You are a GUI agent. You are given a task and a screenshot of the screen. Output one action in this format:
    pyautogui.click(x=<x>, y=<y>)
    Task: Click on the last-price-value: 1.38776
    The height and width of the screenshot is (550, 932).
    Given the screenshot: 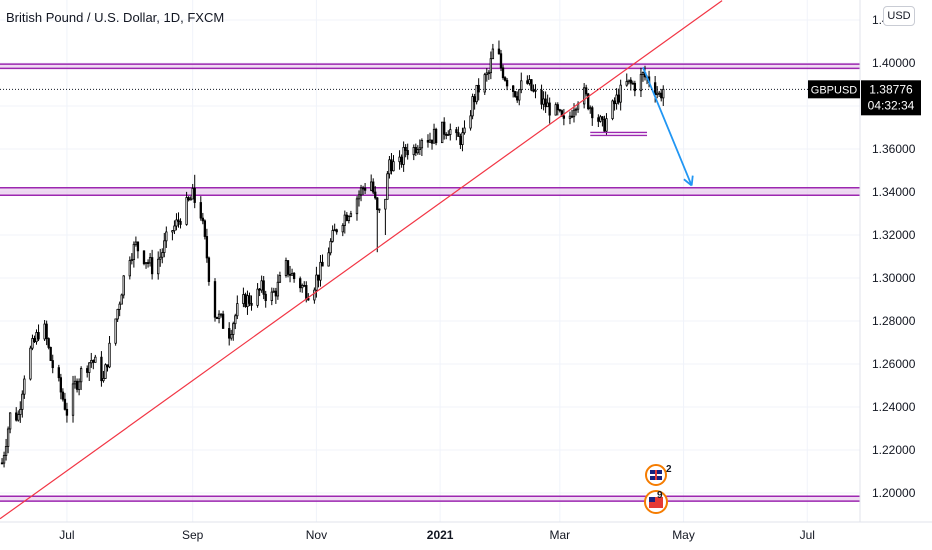 What is the action you would take?
    pyautogui.click(x=891, y=89)
    